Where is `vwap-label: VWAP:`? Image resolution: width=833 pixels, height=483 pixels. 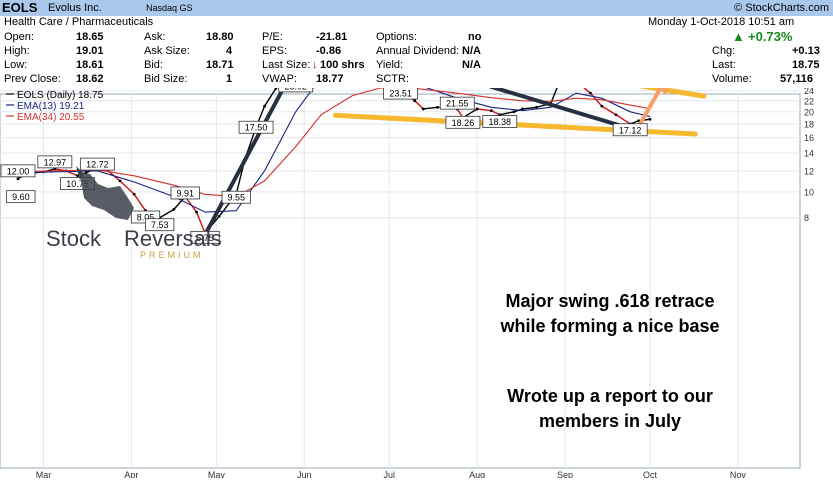
vwap-label: VWAP: is located at coordinates (279, 79).